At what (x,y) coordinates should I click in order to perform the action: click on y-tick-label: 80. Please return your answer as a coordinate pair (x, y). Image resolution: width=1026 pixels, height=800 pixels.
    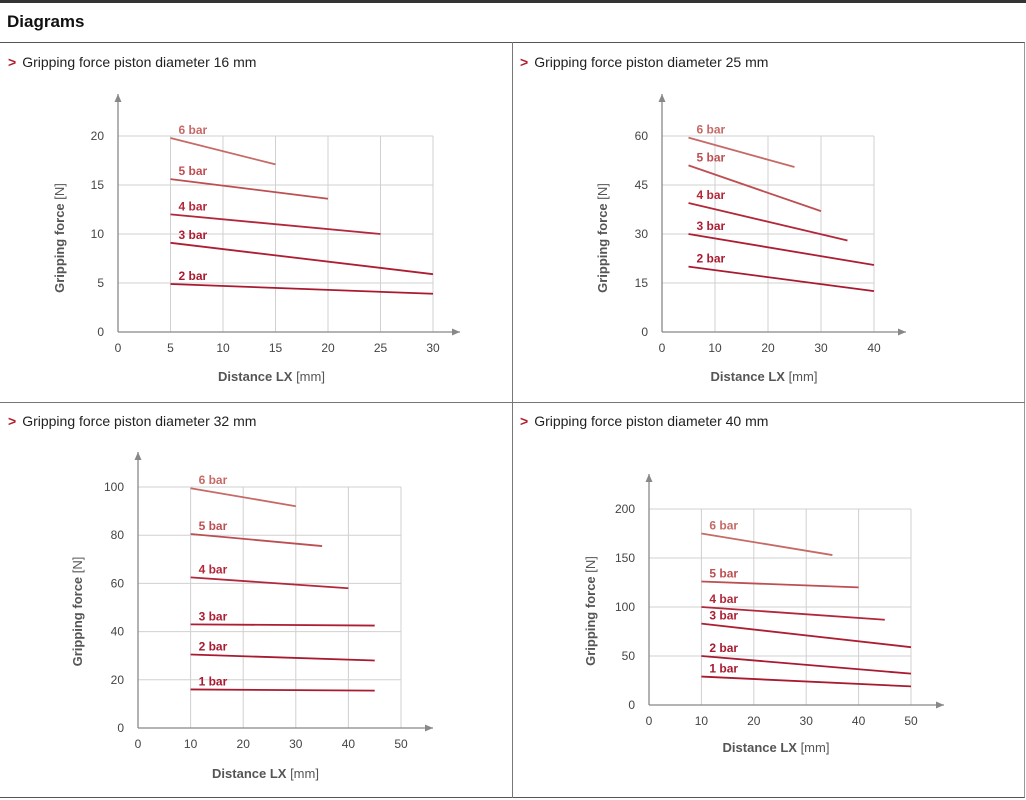
    Looking at the image, I should click on (118, 535).